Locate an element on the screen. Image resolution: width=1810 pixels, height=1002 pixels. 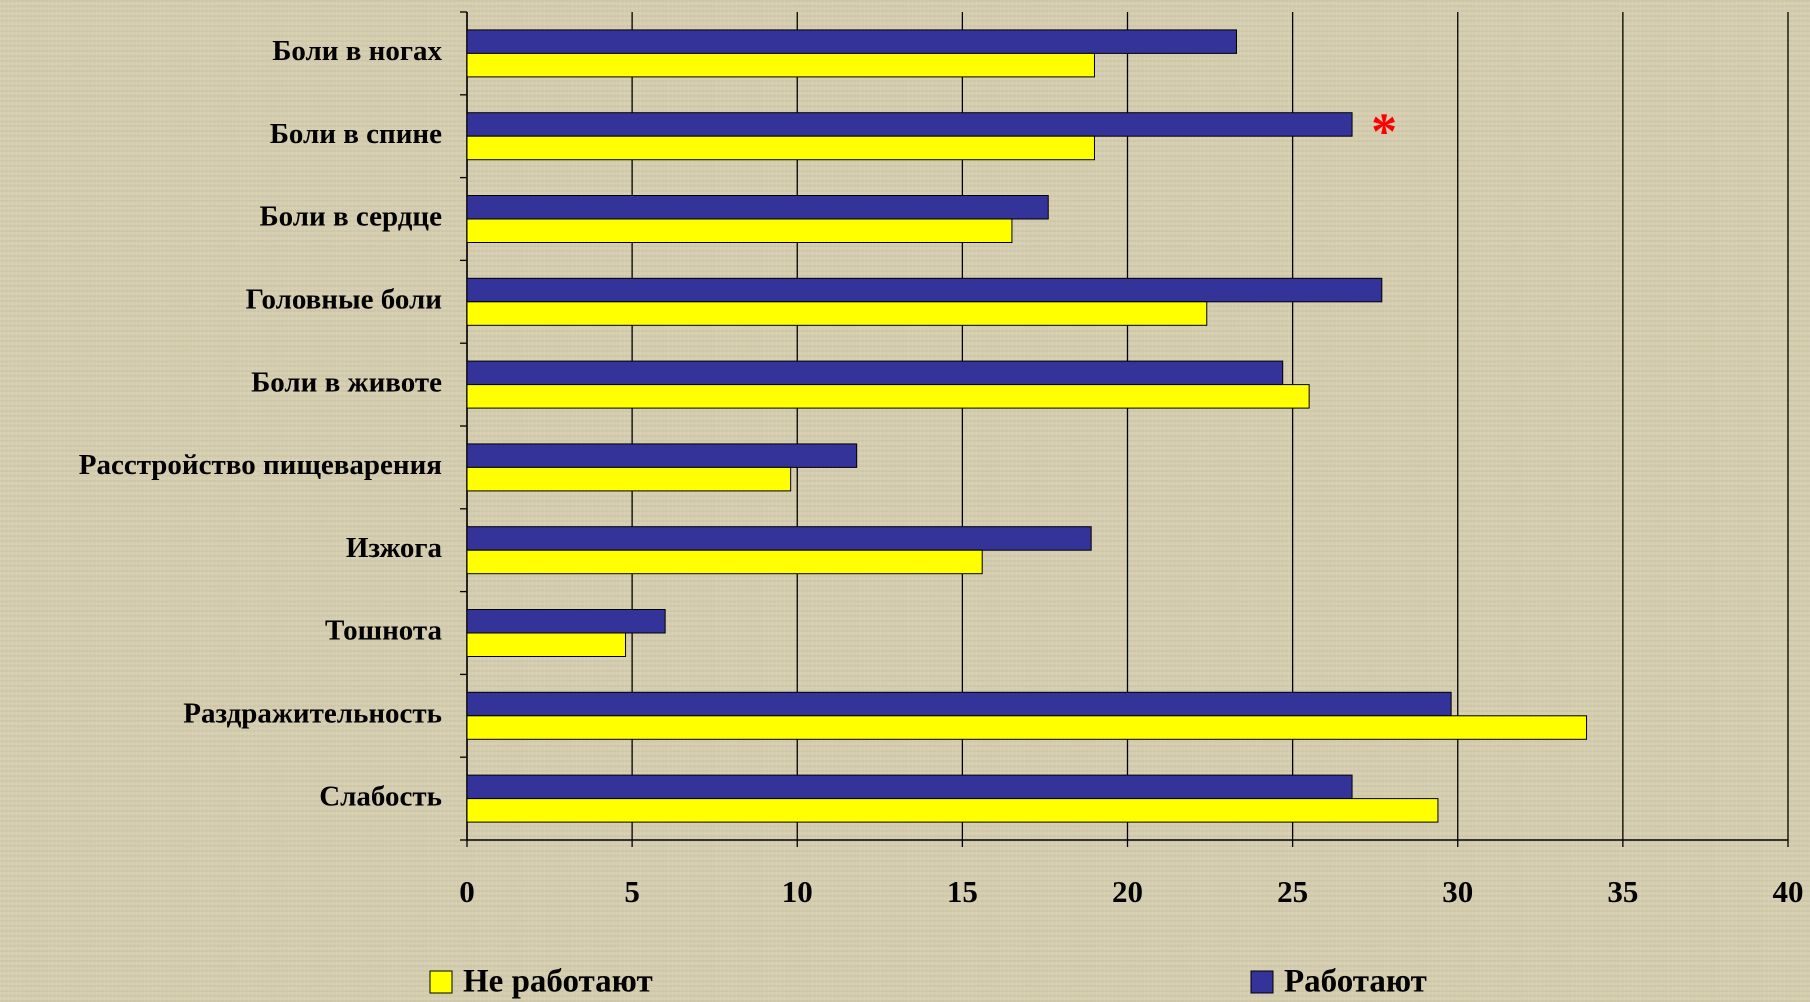
x-tick-label: 20 is located at coordinates (1127, 891).